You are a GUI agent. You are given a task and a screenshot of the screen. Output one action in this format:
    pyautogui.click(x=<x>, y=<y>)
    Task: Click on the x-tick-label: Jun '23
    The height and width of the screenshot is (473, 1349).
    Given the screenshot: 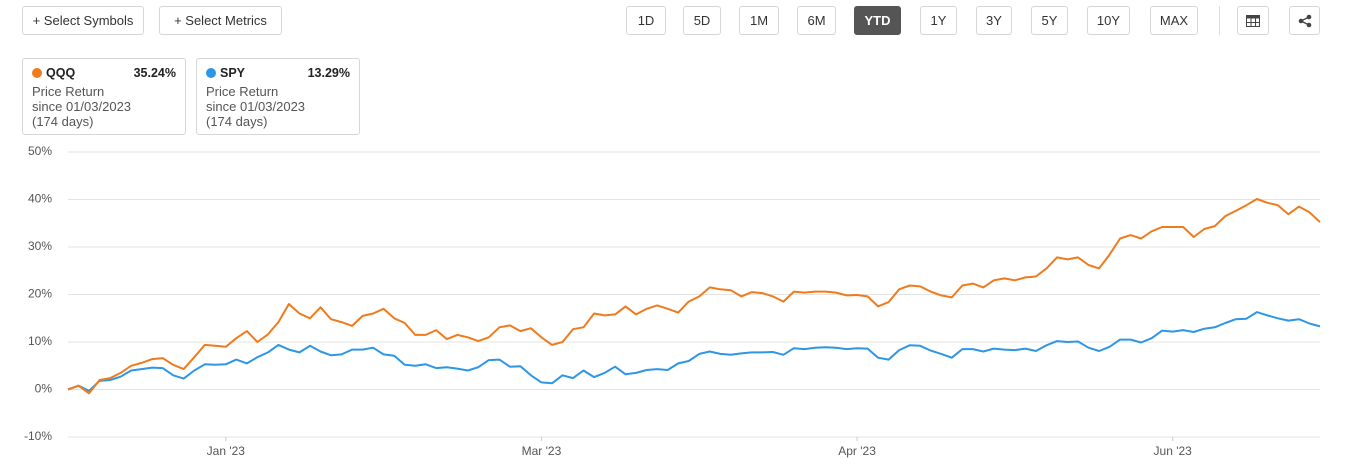 What is the action you would take?
    pyautogui.click(x=1173, y=451)
    